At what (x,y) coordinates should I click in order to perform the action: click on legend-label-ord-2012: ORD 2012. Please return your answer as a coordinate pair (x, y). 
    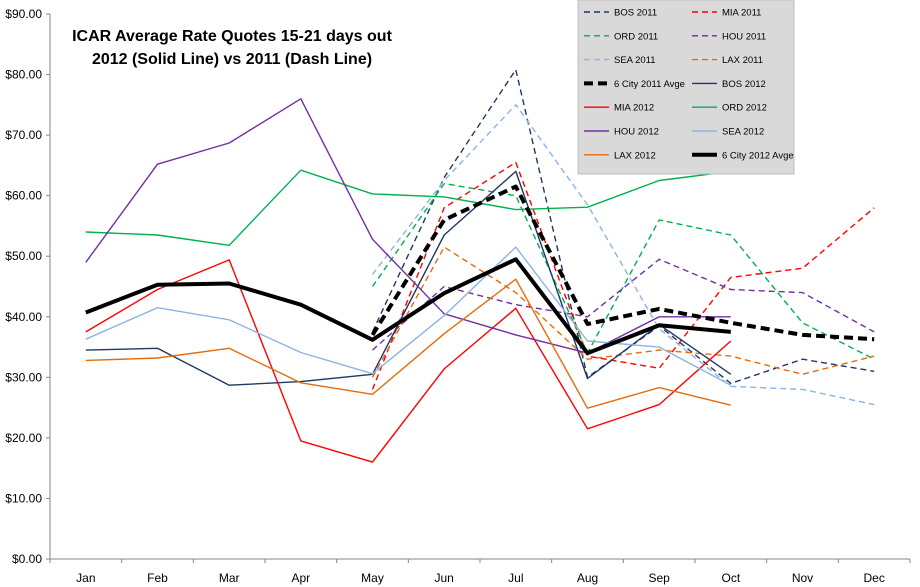
    Looking at the image, I should click on (744, 108).